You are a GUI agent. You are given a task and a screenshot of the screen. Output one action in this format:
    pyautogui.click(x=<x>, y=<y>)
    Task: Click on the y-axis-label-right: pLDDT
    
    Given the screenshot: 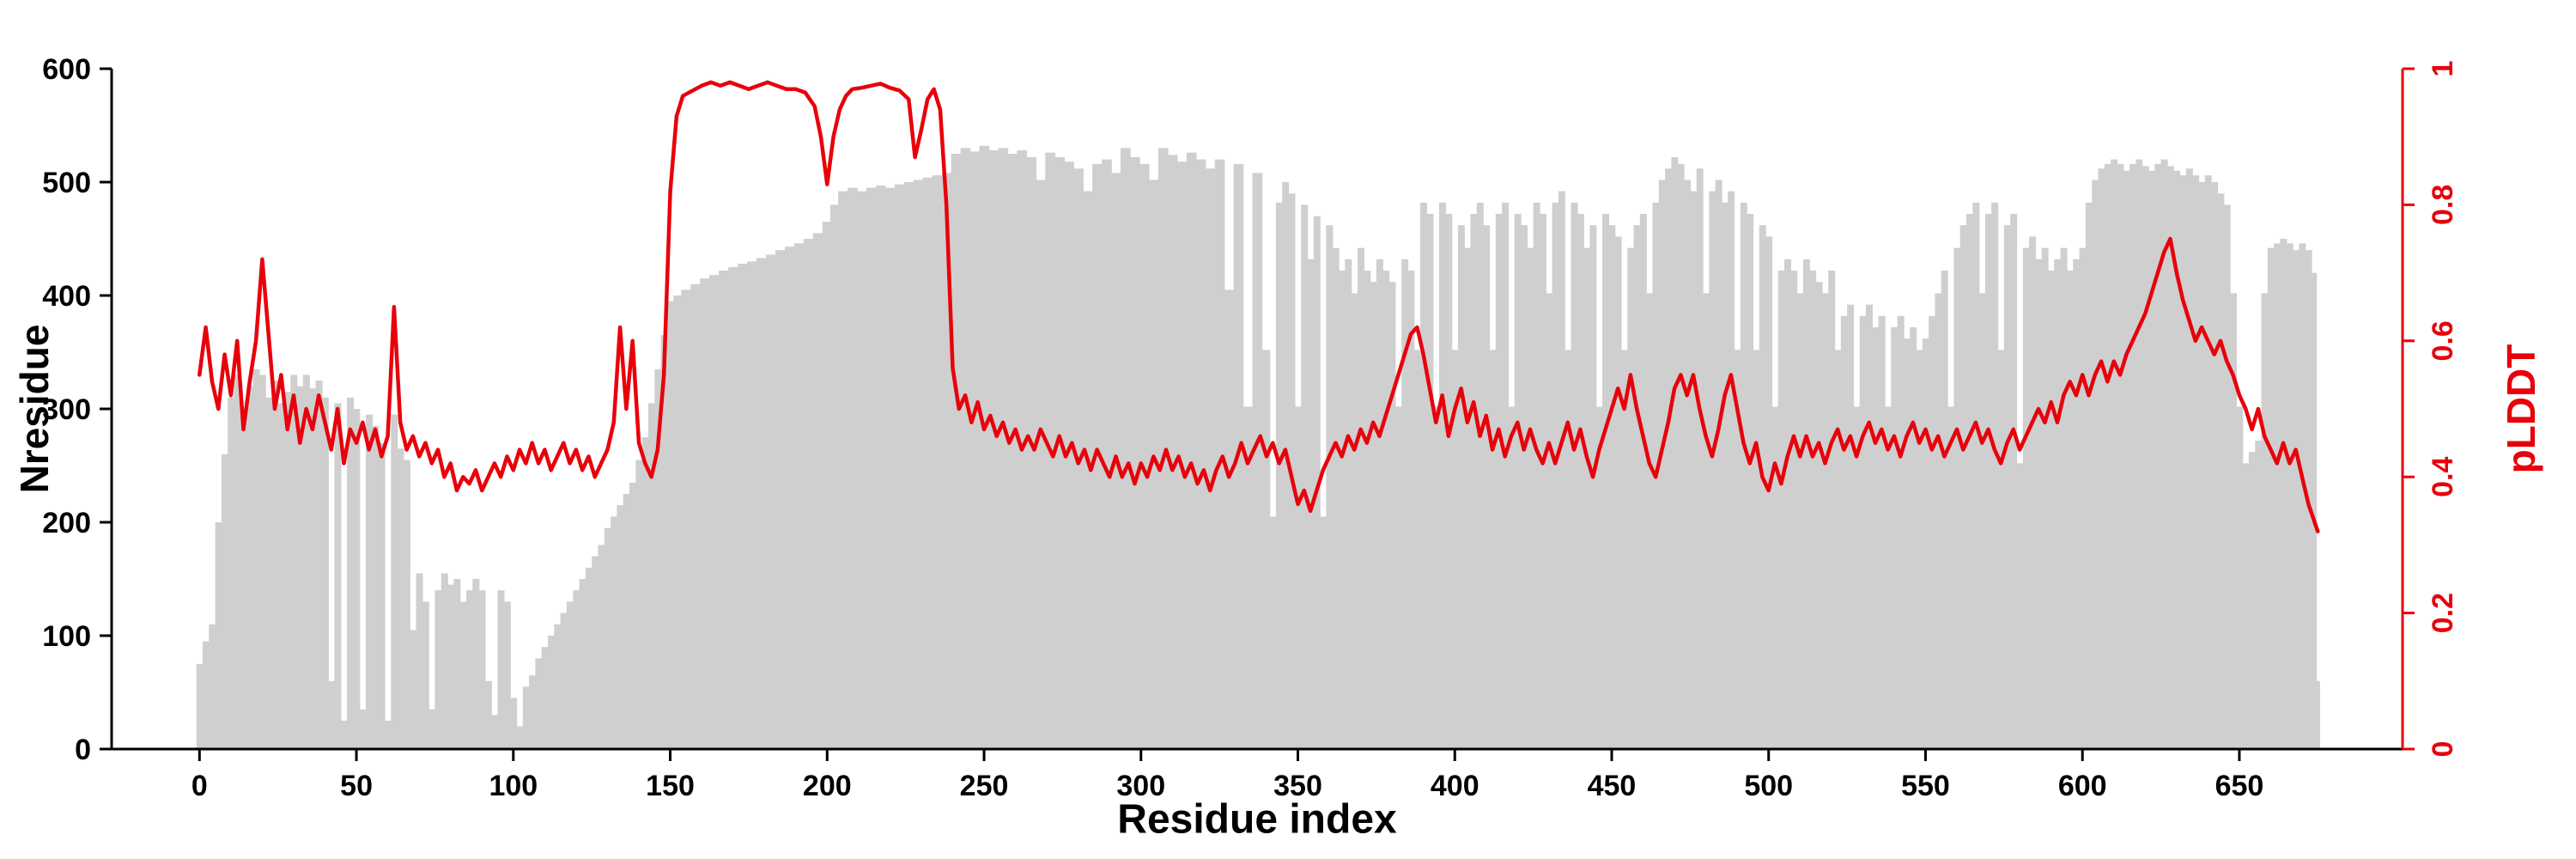 What is the action you would take?
    pyautogui.click(x=2521, y=409)
    